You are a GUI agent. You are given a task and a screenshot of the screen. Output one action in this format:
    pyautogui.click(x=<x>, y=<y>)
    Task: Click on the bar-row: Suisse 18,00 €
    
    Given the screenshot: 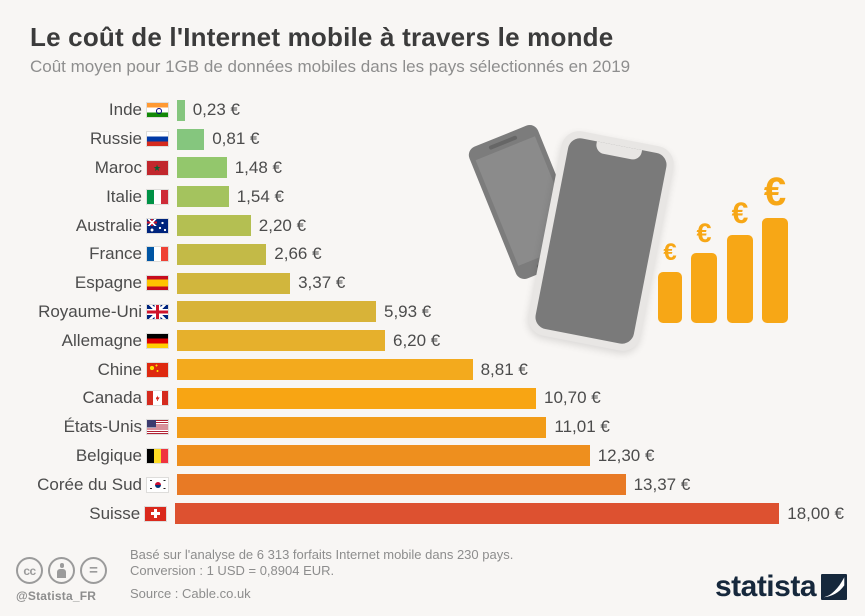 What is the action you would take?
    pyautogui.click(x=434, y=513)
    